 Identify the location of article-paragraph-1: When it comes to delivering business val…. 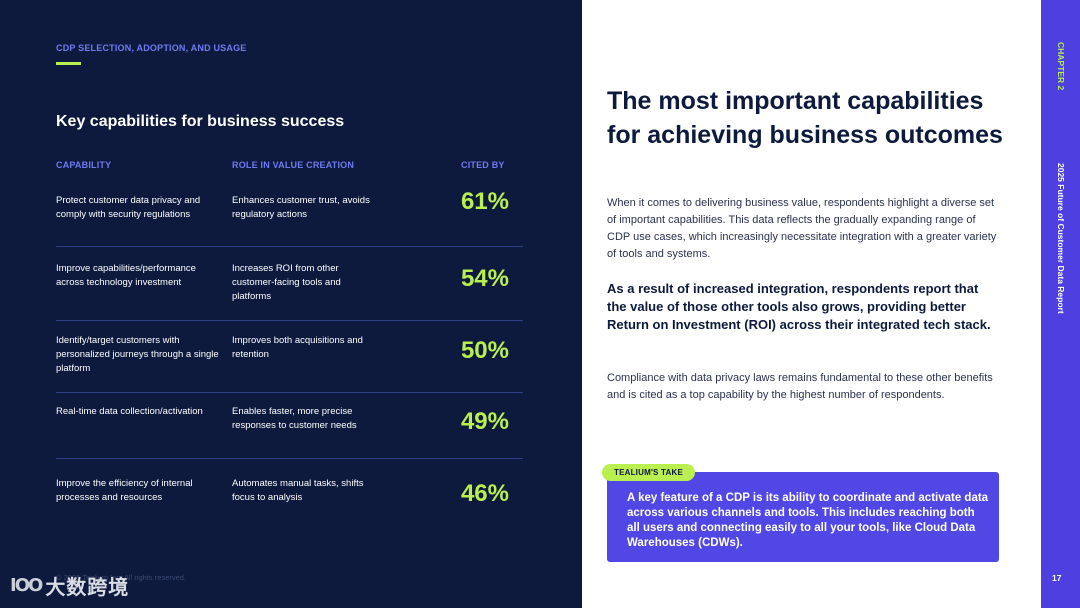
(802, 228).